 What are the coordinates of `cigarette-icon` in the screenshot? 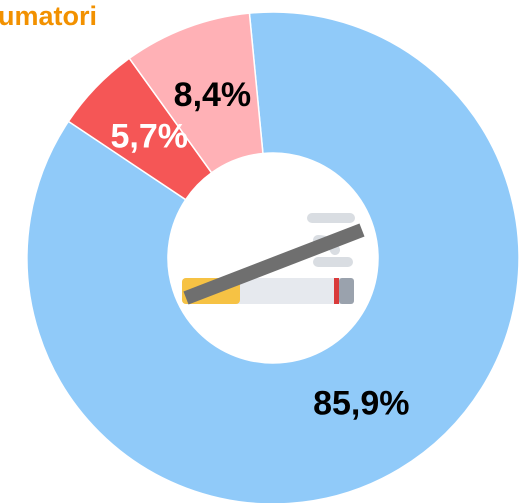 It's located at (273, 259).